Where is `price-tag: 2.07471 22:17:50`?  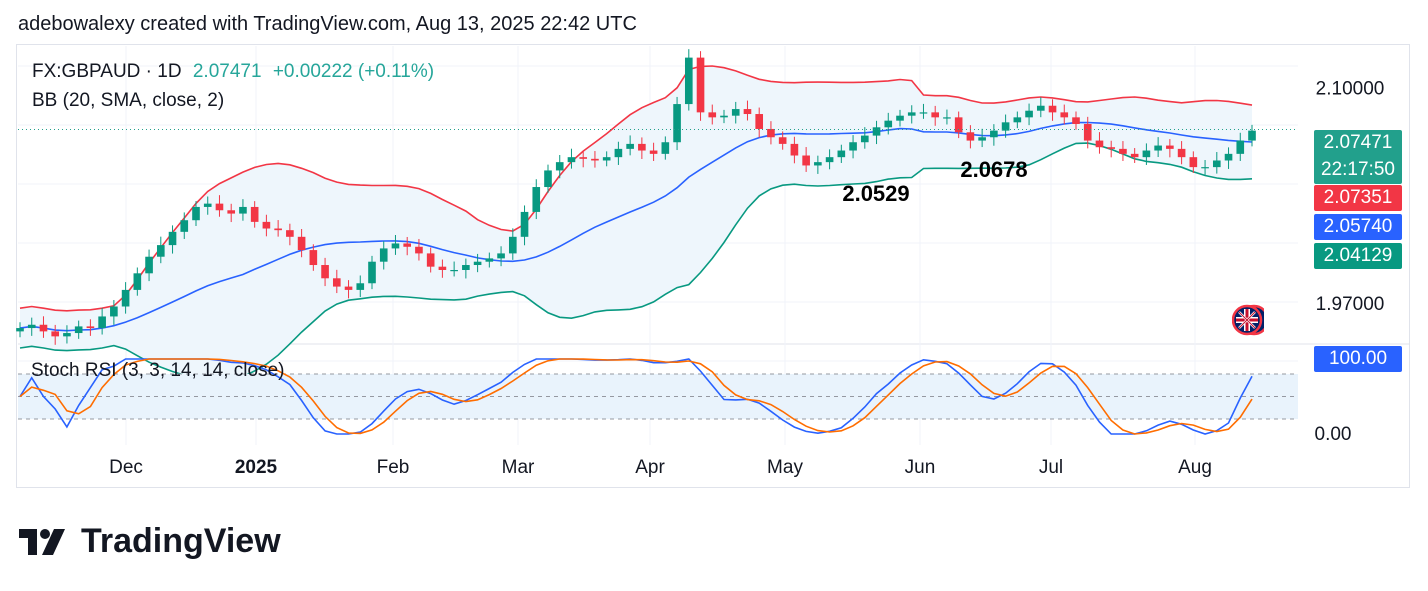
price-tag: 2.07471 22:17:50 is located at coordinates (1358, 157).